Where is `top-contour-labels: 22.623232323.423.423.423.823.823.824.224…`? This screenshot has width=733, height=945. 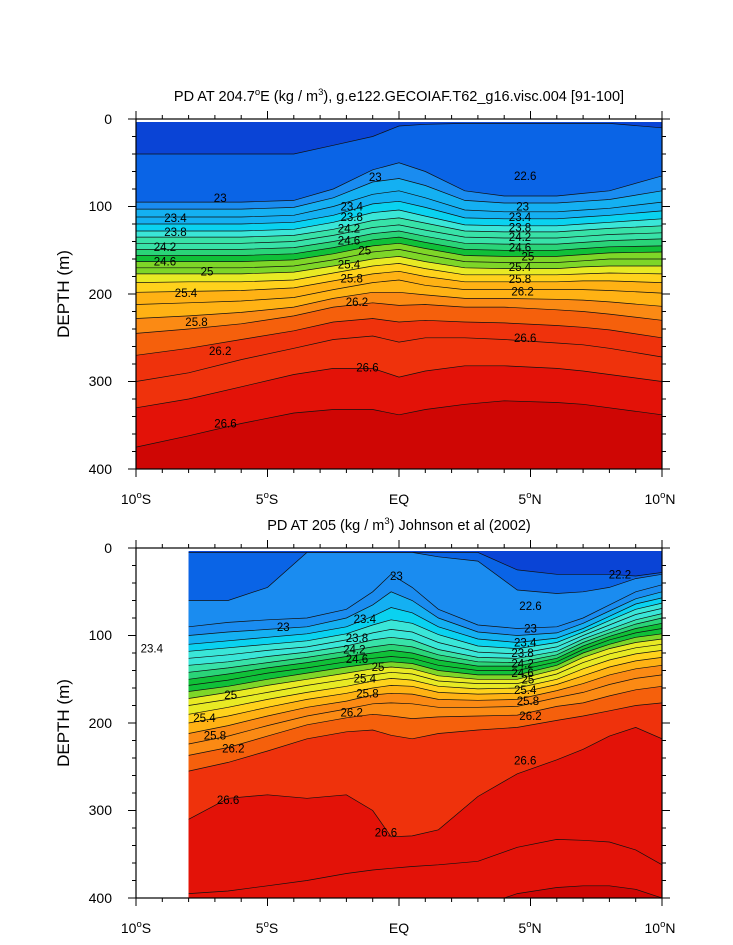 top-contour-labels: 22.623232323.423.423.423.823.823.824.224… is located at coordinates (345, 301).